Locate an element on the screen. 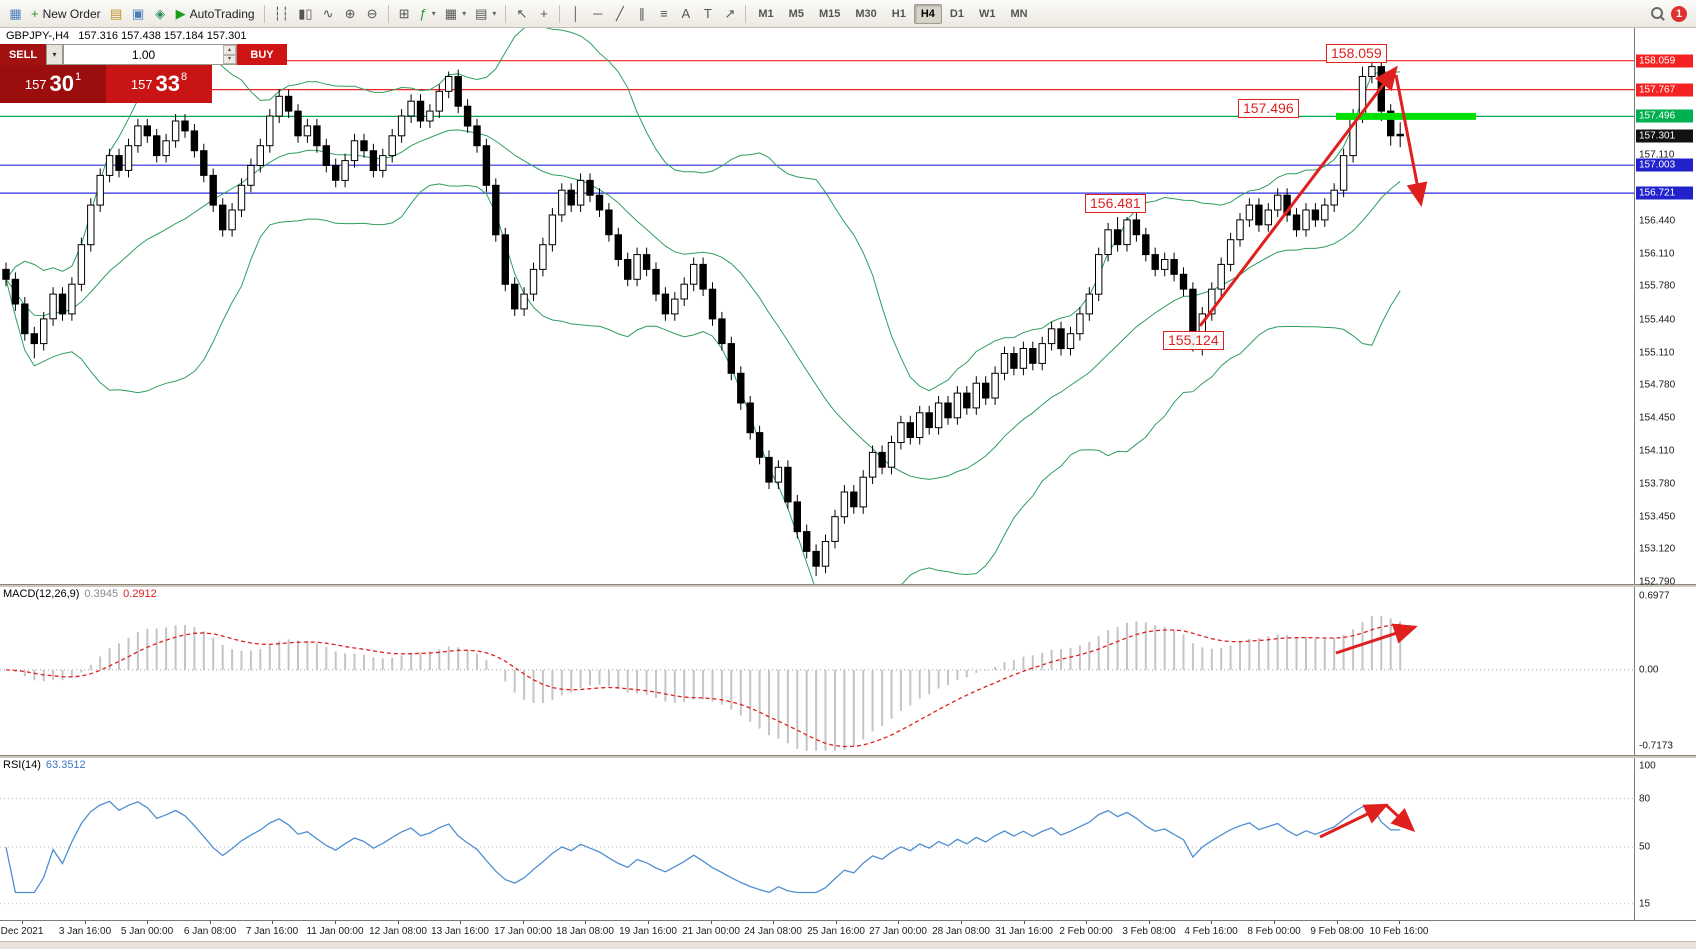 The image size is (1696, 949). toolbar-separator is located at coordinates (746, 13).